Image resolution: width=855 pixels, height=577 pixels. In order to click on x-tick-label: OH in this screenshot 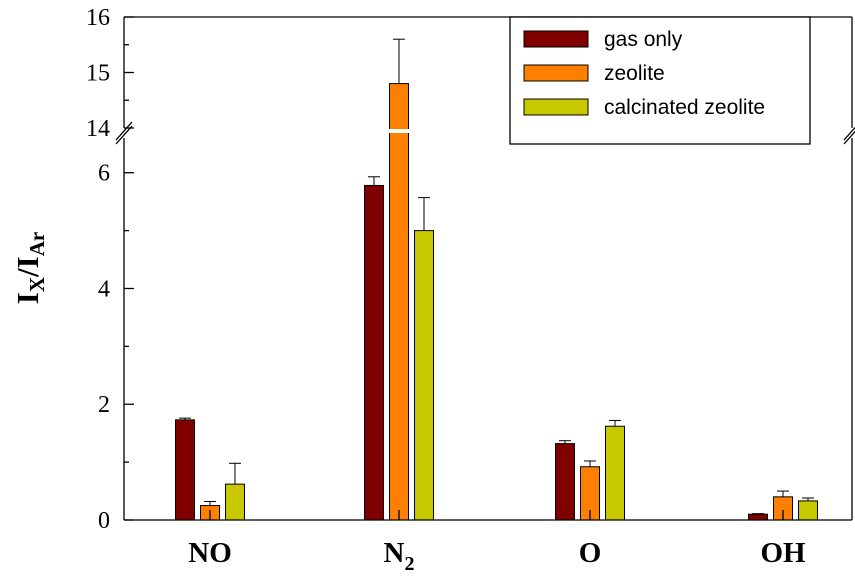, I will do `click(783, 553)`.